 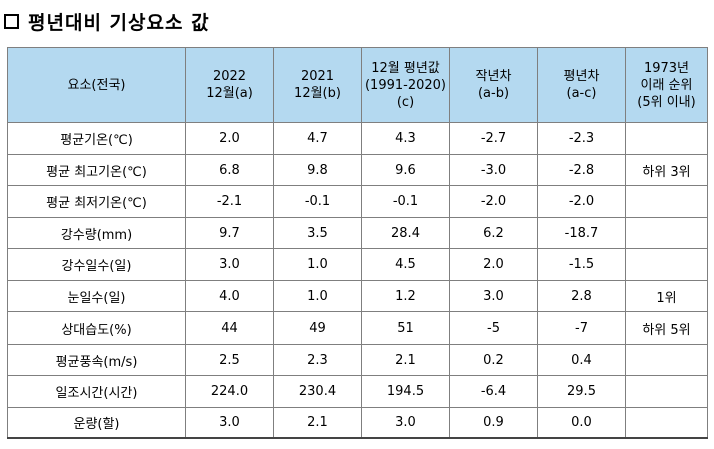 I want to click on cell-year-diff: -3.0, so click(x=493, y=170).